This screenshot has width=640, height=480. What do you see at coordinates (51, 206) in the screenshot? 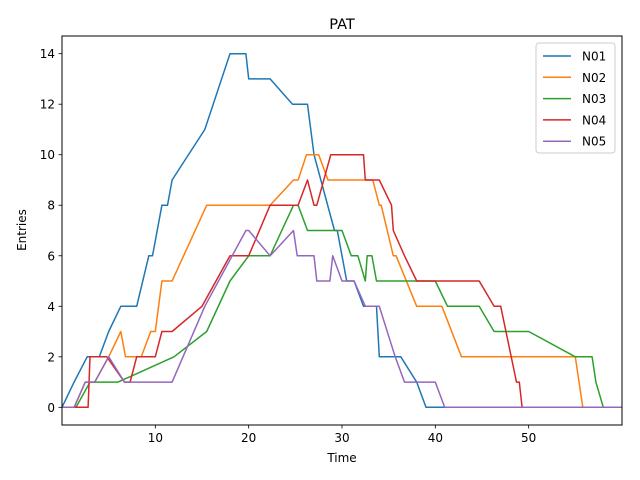
I see `y-tick-label: 8` at bounding box center [51, 206].